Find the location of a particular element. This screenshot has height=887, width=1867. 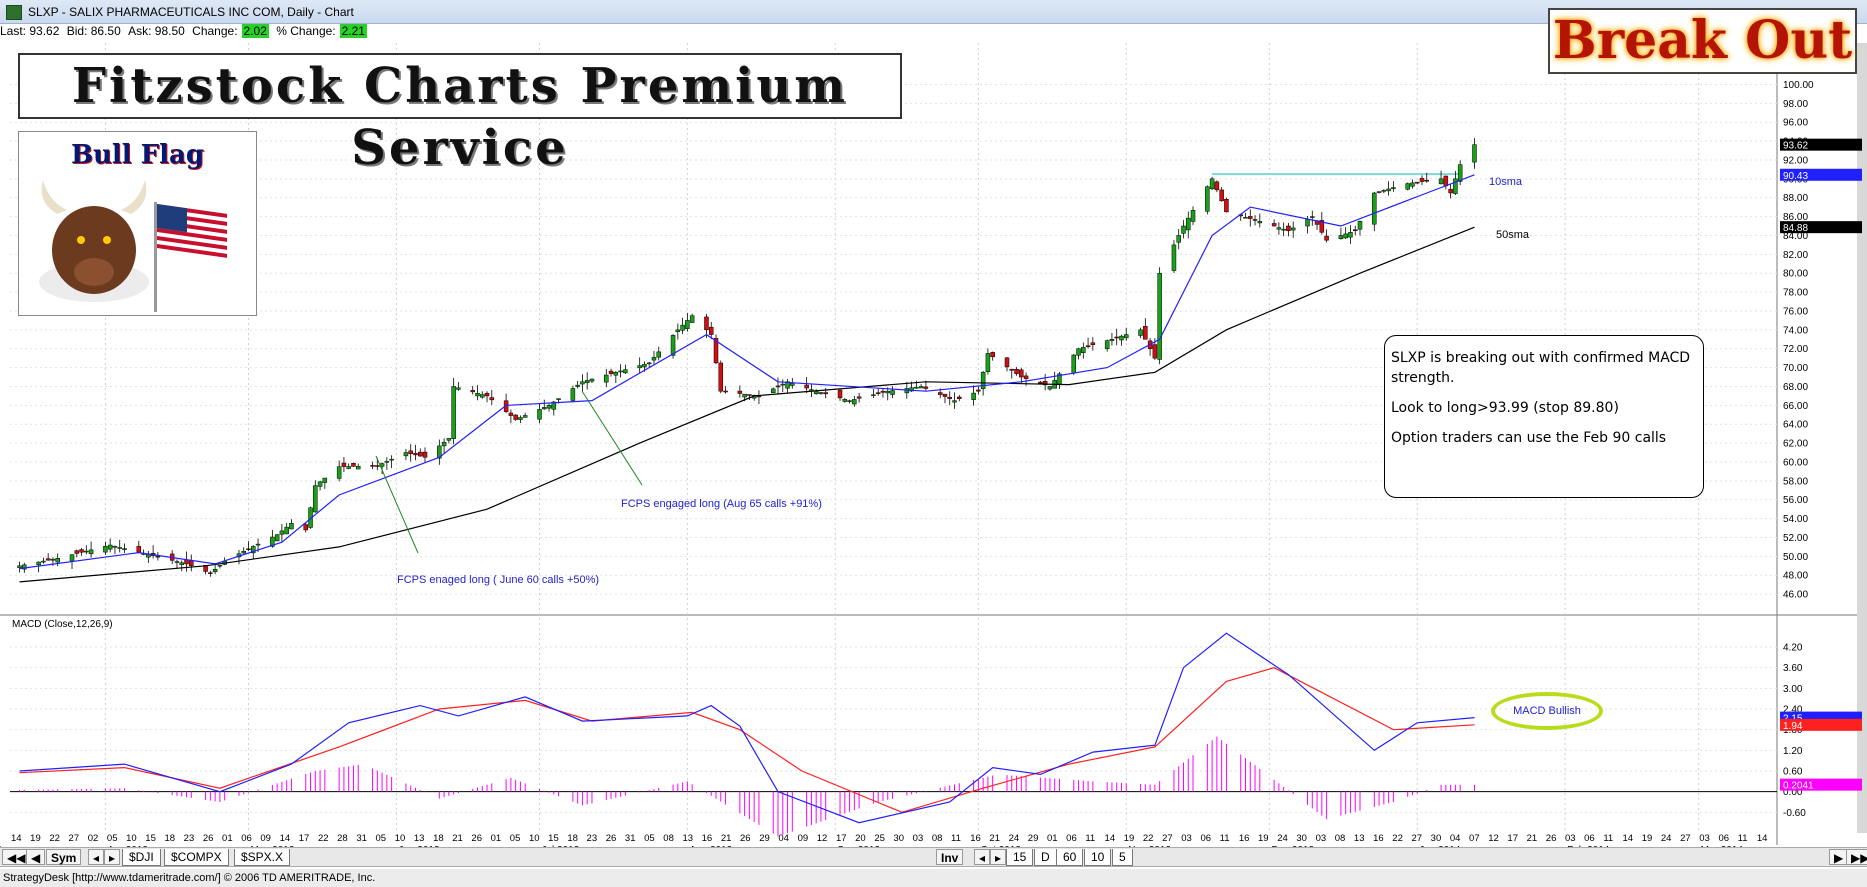

x-day-label: 14 is located at coordinates (1110, 838).